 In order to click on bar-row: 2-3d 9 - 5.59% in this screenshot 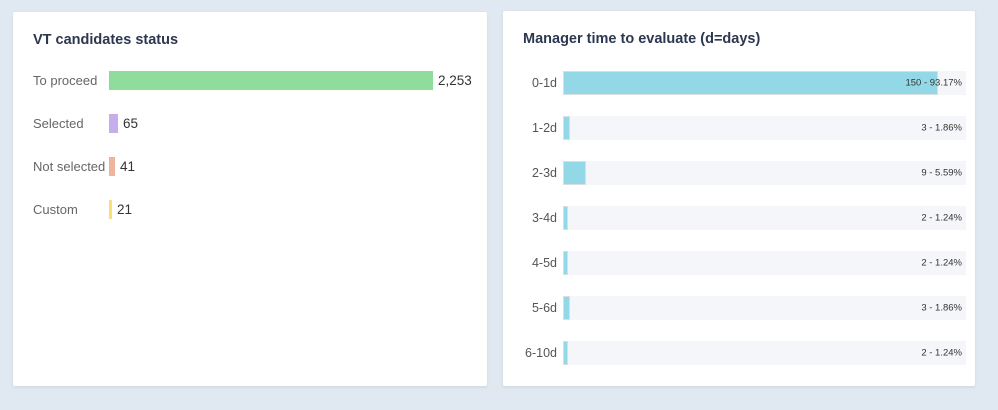, I will do `click(734, 172)`.